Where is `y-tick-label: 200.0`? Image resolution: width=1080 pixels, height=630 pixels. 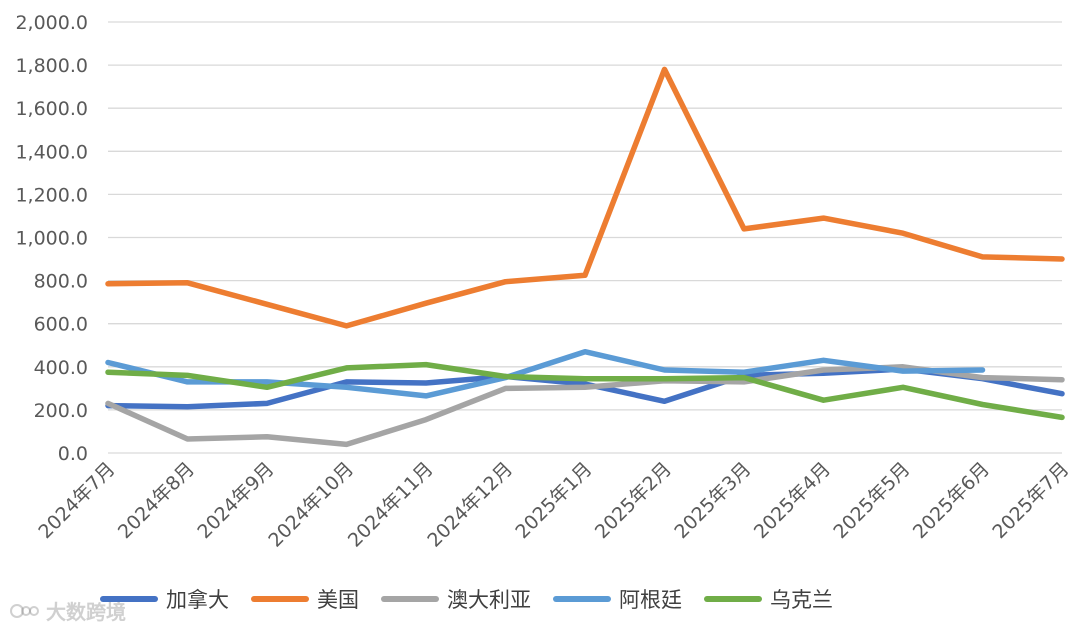 y-tick-label: 200.0 is located at coordinates (61, 411).